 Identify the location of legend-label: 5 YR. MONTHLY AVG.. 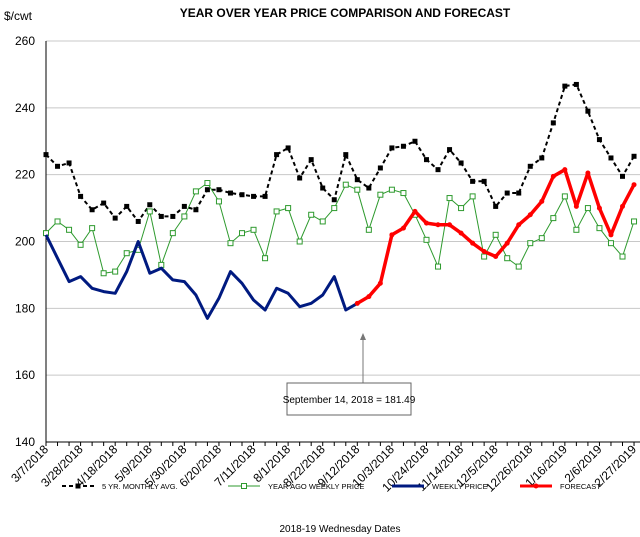
(140, 486).